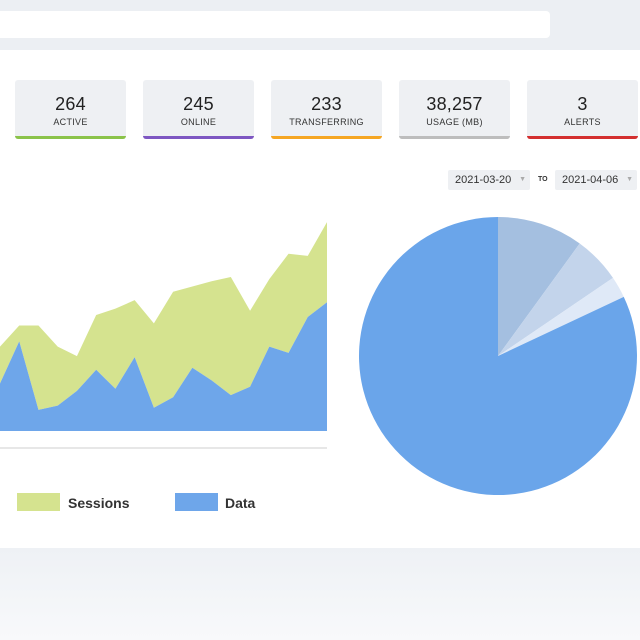 Image resolution: width=640 pixels, height=640 pixels. What do you see at coordinates (582, 122) in the screenshot?
I see `stat-label: ALERTS` at bounding box center [582, 122].